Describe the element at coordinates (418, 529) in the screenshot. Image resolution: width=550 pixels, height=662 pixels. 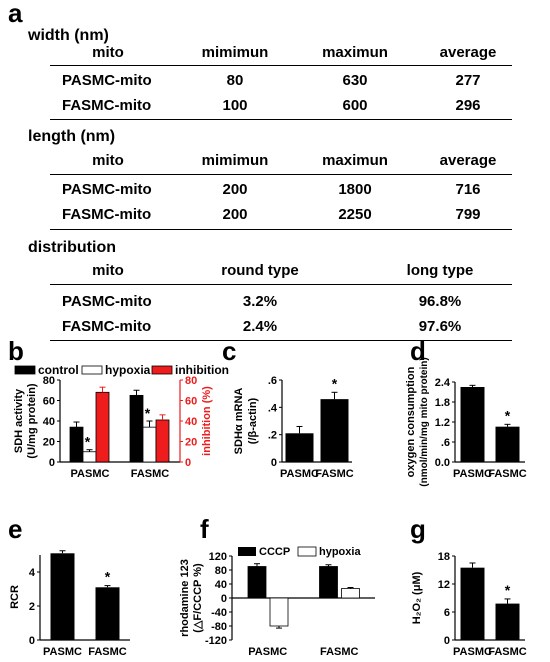
I see `panel-letter: g` at that location.